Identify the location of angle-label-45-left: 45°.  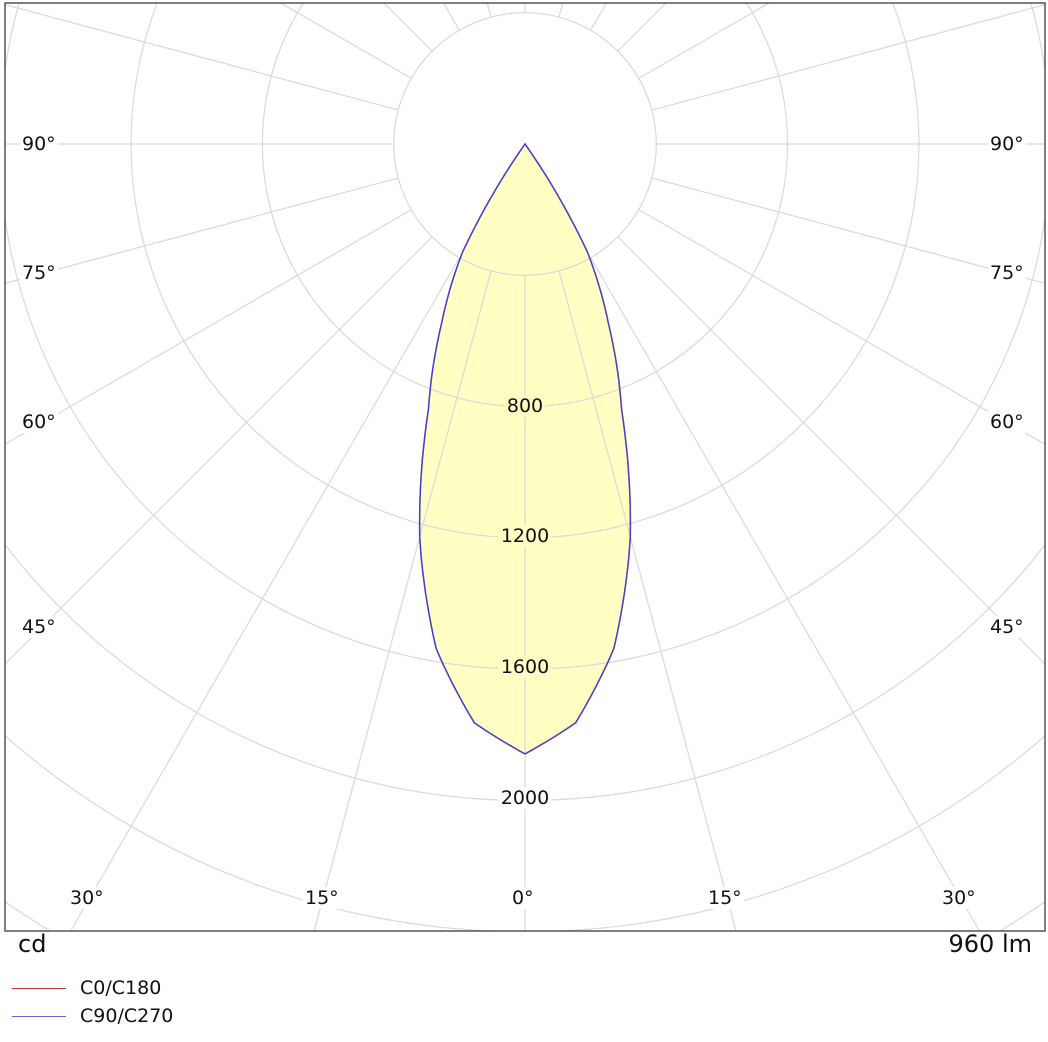
(39, 627).